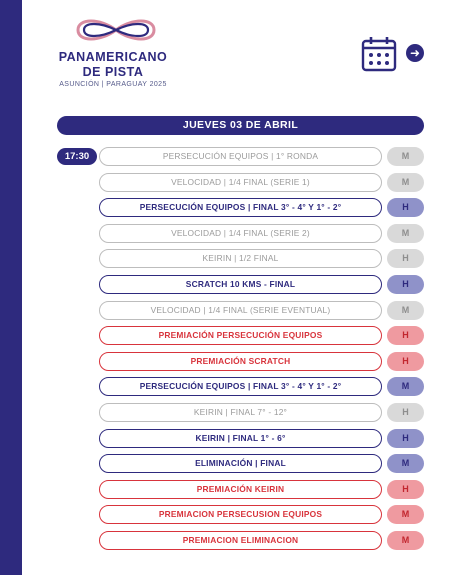 The image size is (459, 575). I want to click on event-row: PERSECUCIÓN EQUIPOS | 1° RONDA M, so click(229, 156).